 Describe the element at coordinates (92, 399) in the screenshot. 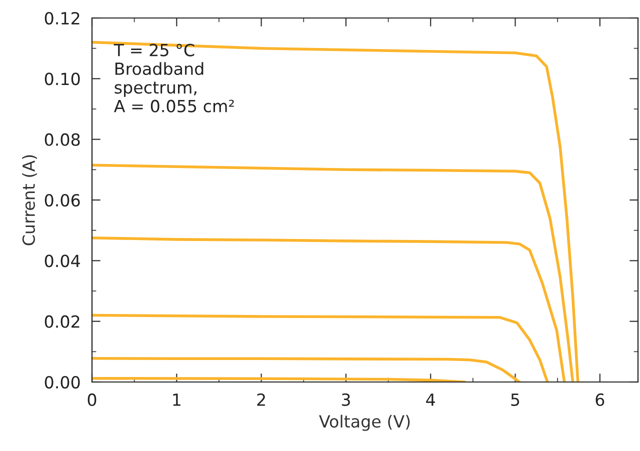

I see `x-tick-label: 0` at that location.